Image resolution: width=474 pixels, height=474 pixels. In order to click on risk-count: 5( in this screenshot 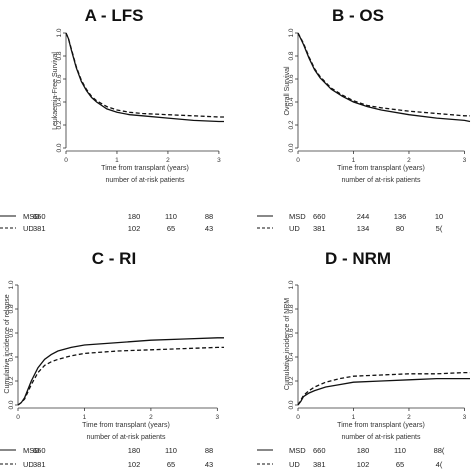, I will do `click(439, 228)`.